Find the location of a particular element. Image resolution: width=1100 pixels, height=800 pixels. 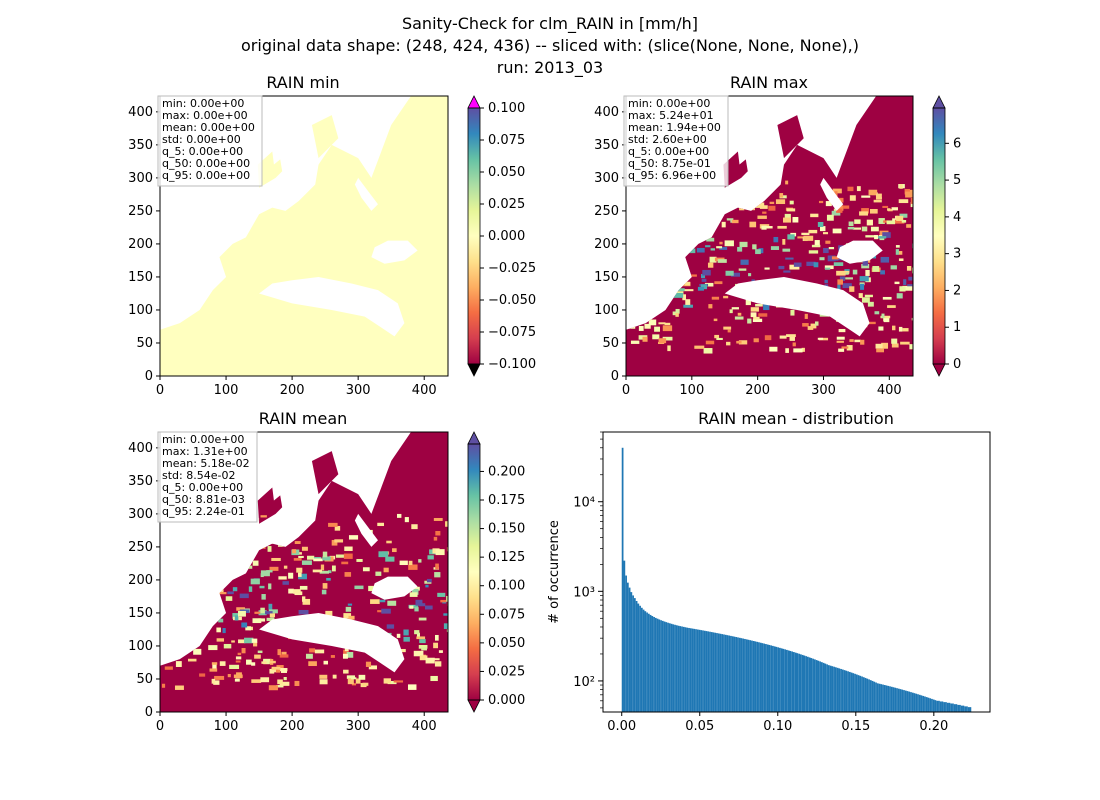

colorbar-max: 6 5 4 3 2 1 0 is located at coordinates (946, 236).